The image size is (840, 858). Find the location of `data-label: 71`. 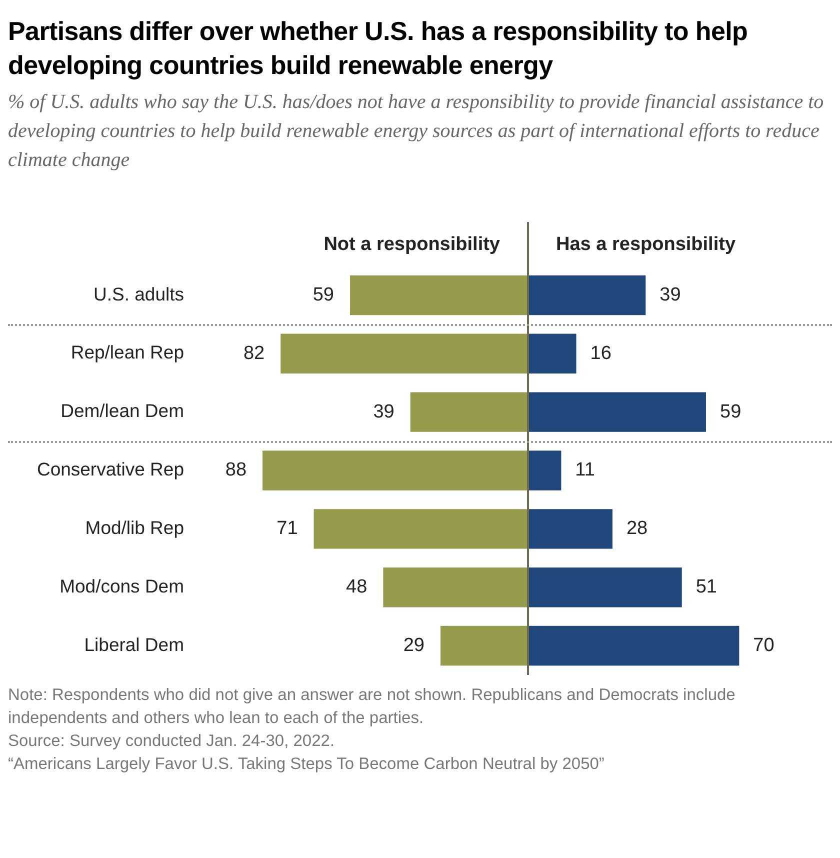

data-label: 71 is located at coordinates (287, 529).